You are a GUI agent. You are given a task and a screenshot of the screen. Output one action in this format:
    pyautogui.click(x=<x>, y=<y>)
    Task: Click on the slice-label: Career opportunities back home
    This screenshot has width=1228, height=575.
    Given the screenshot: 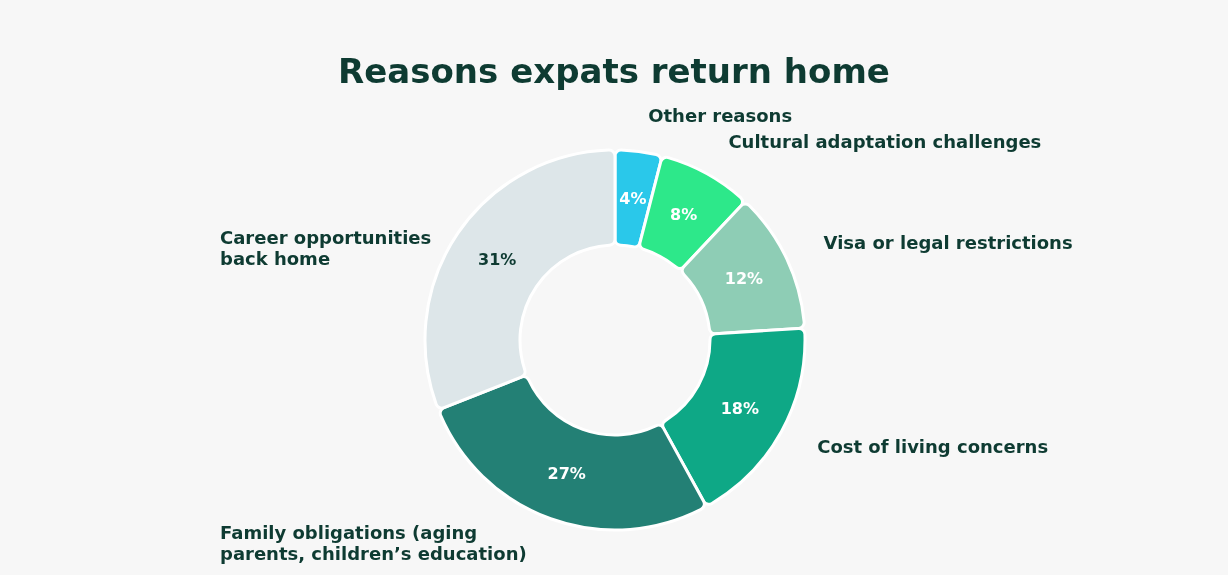 What is the action you would take?
    pyautogui.click(x=326, y=247)
    